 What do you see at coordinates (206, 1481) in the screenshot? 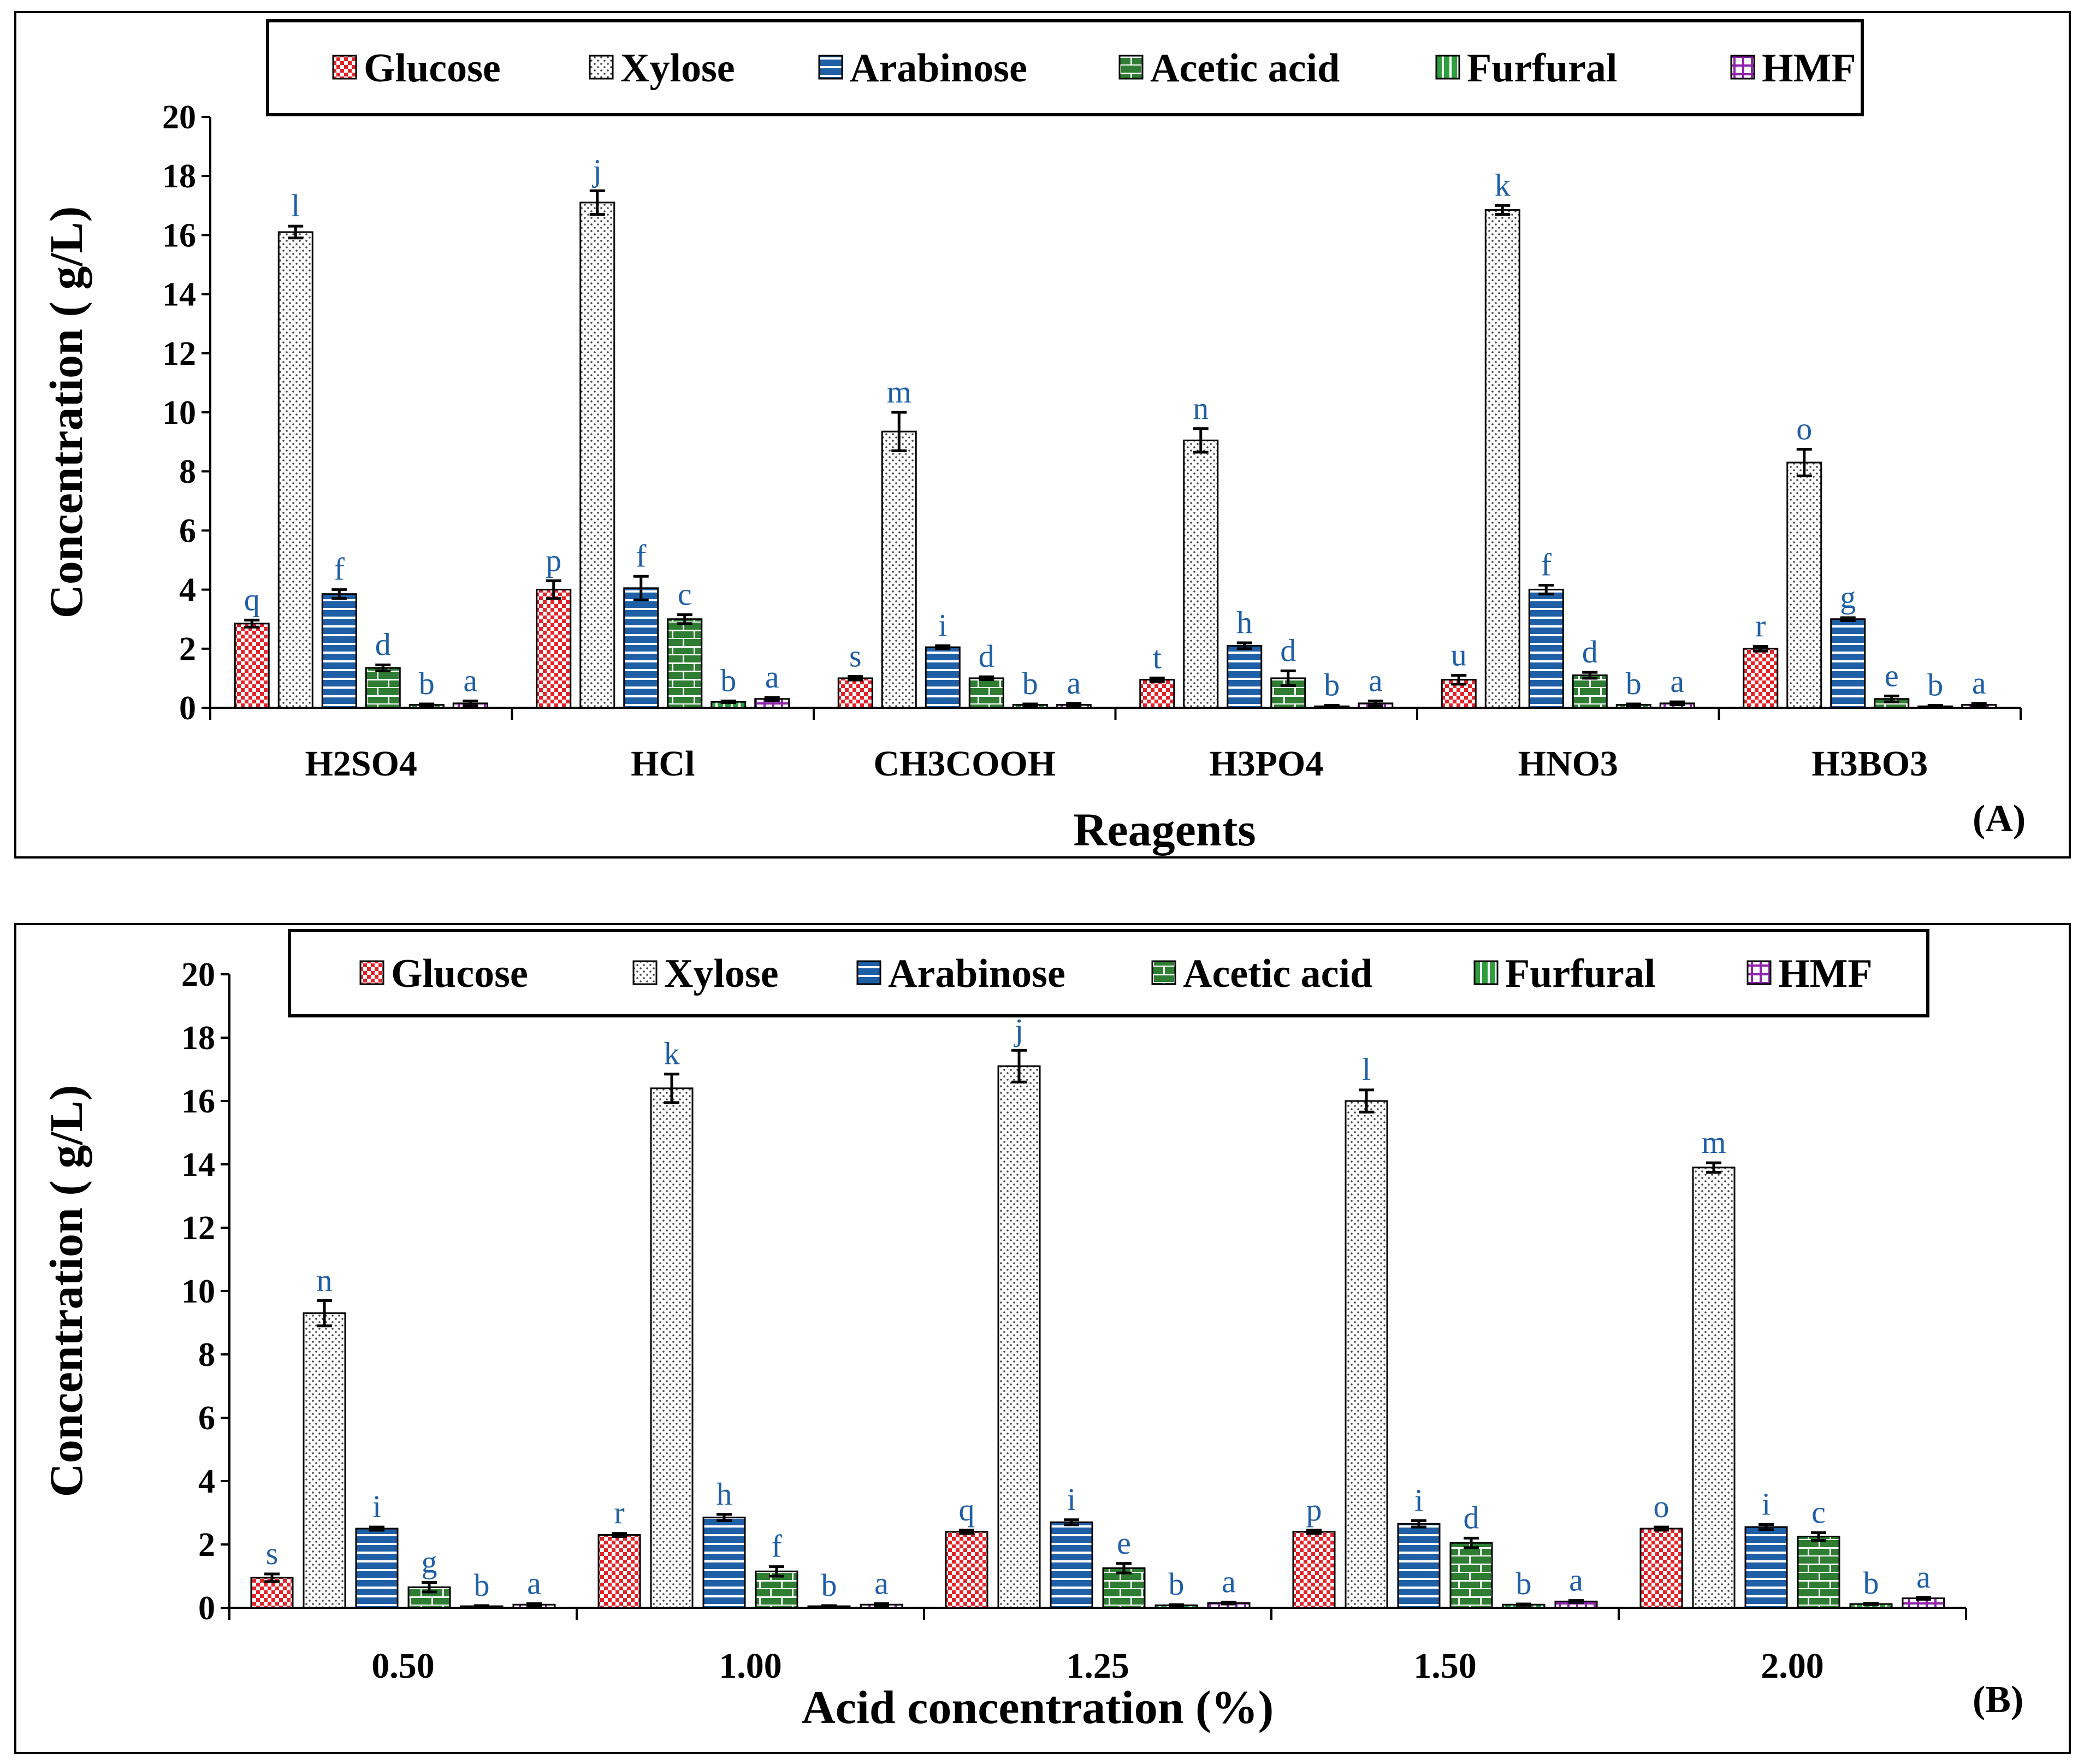
I see `y-tick-label: 4` at bounding box center [206, 1481].